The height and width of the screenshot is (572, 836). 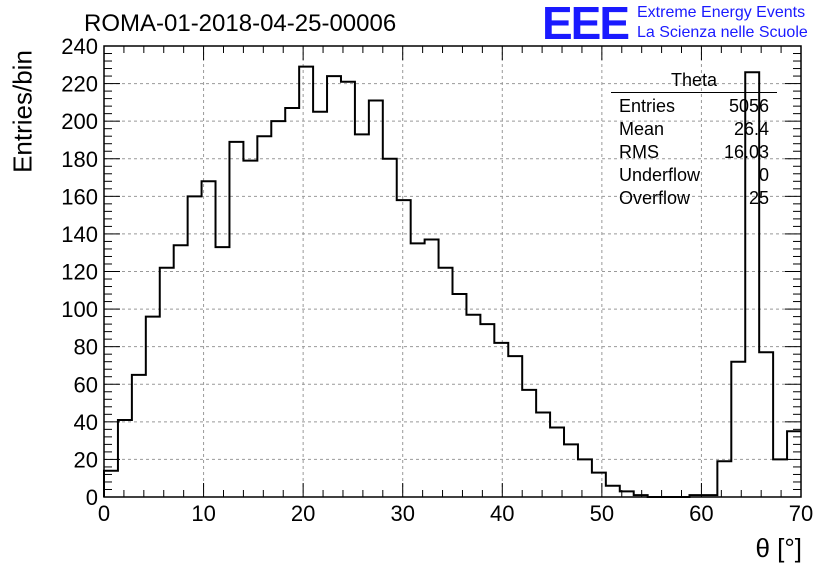 What do you see at coordinates (22, 111) in the screenshot?
I see `y-axis-label: Entries/bin` at bounding box center [22, 111].